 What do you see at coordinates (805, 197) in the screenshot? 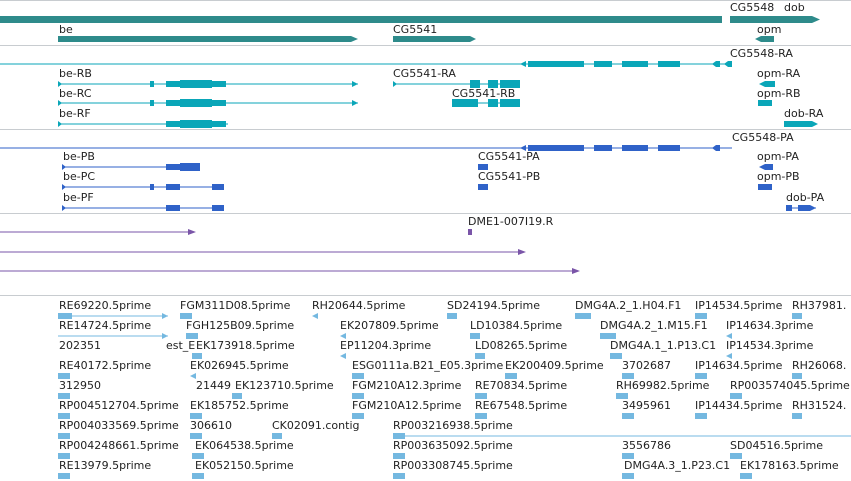
I see `transcript-label: dob-PA` at bounding box center [805, 197].